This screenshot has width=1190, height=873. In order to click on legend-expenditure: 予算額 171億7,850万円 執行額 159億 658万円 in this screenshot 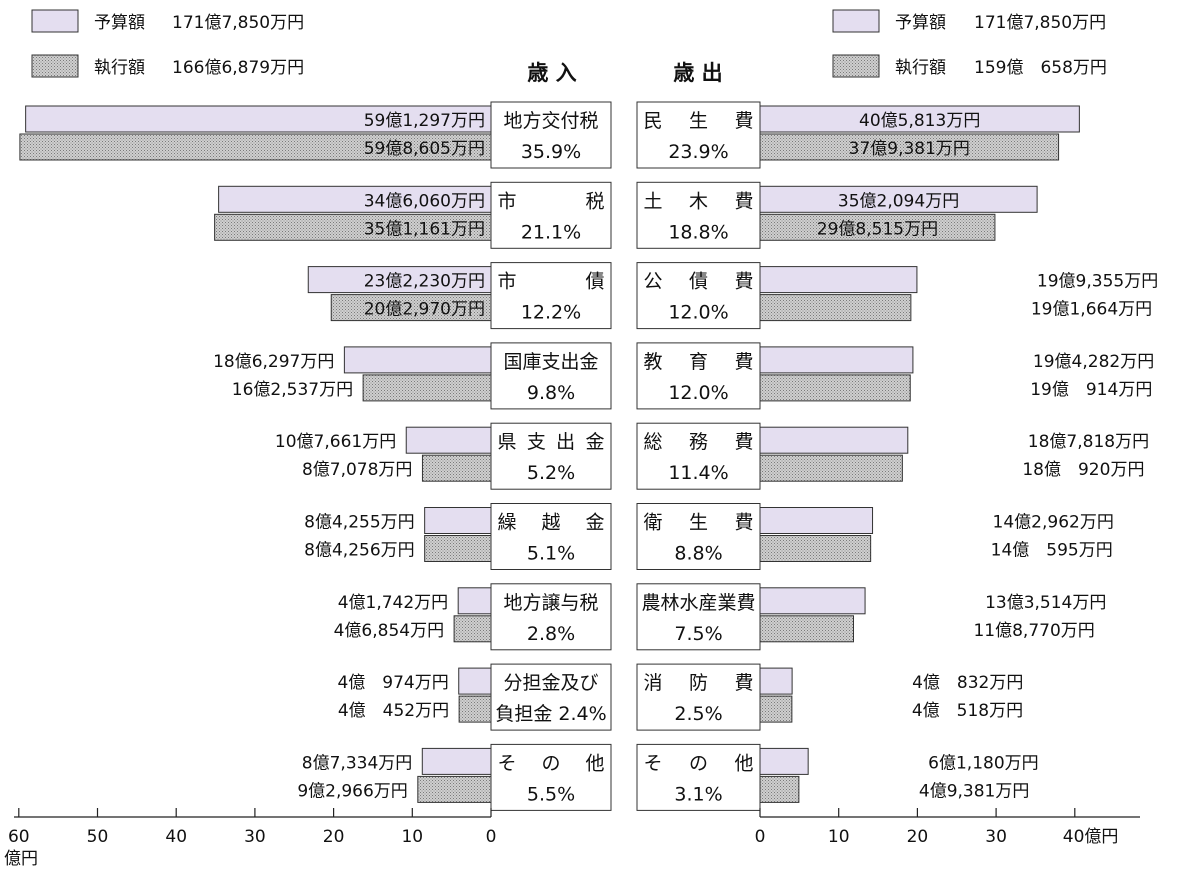, I will do `click(969, 43)`.